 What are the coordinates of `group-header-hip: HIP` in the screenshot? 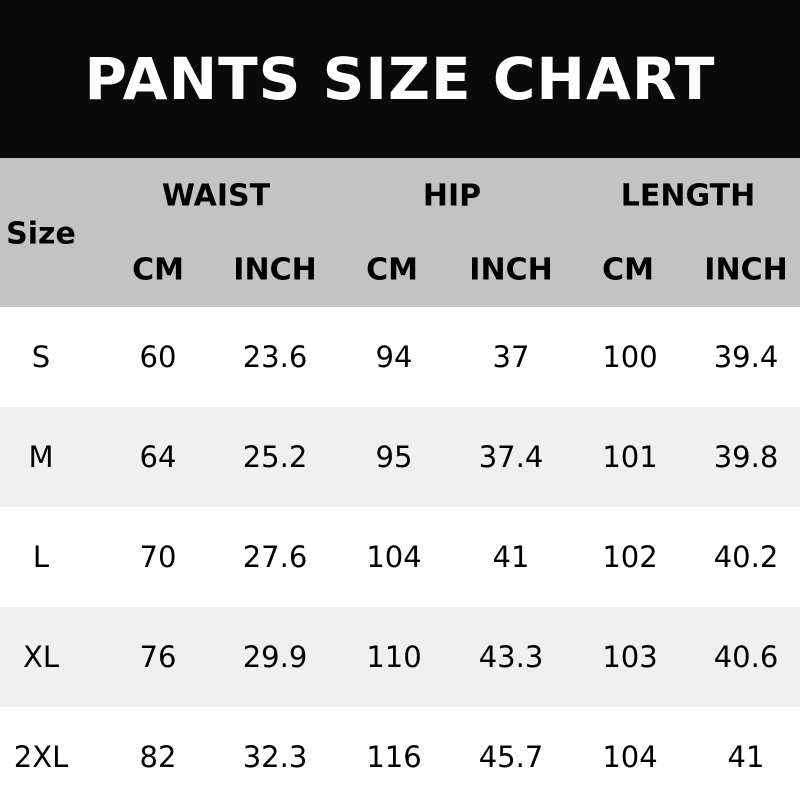 It's located at (452, 196).